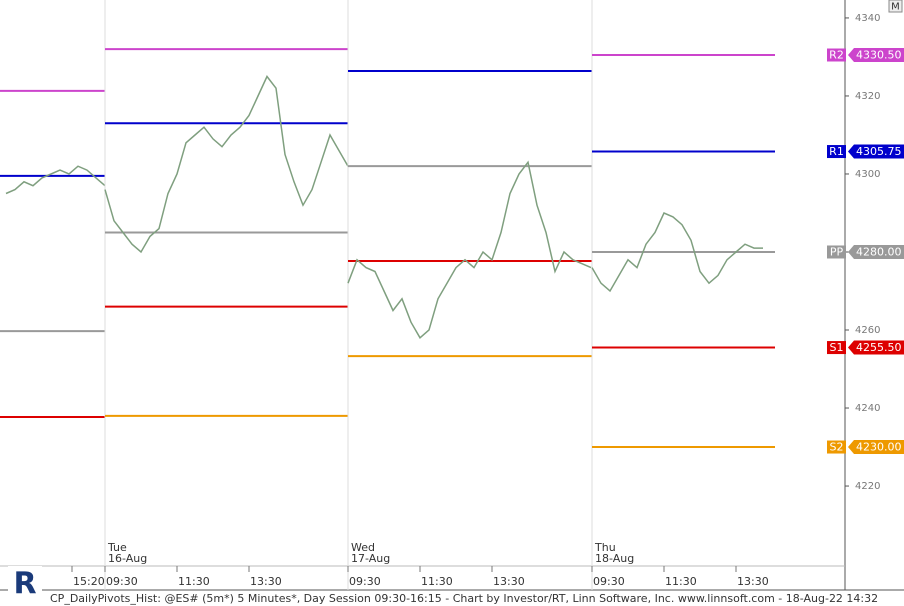 The image size is (904, 606). I want to click on day-label: Wed, so click(363, 547).